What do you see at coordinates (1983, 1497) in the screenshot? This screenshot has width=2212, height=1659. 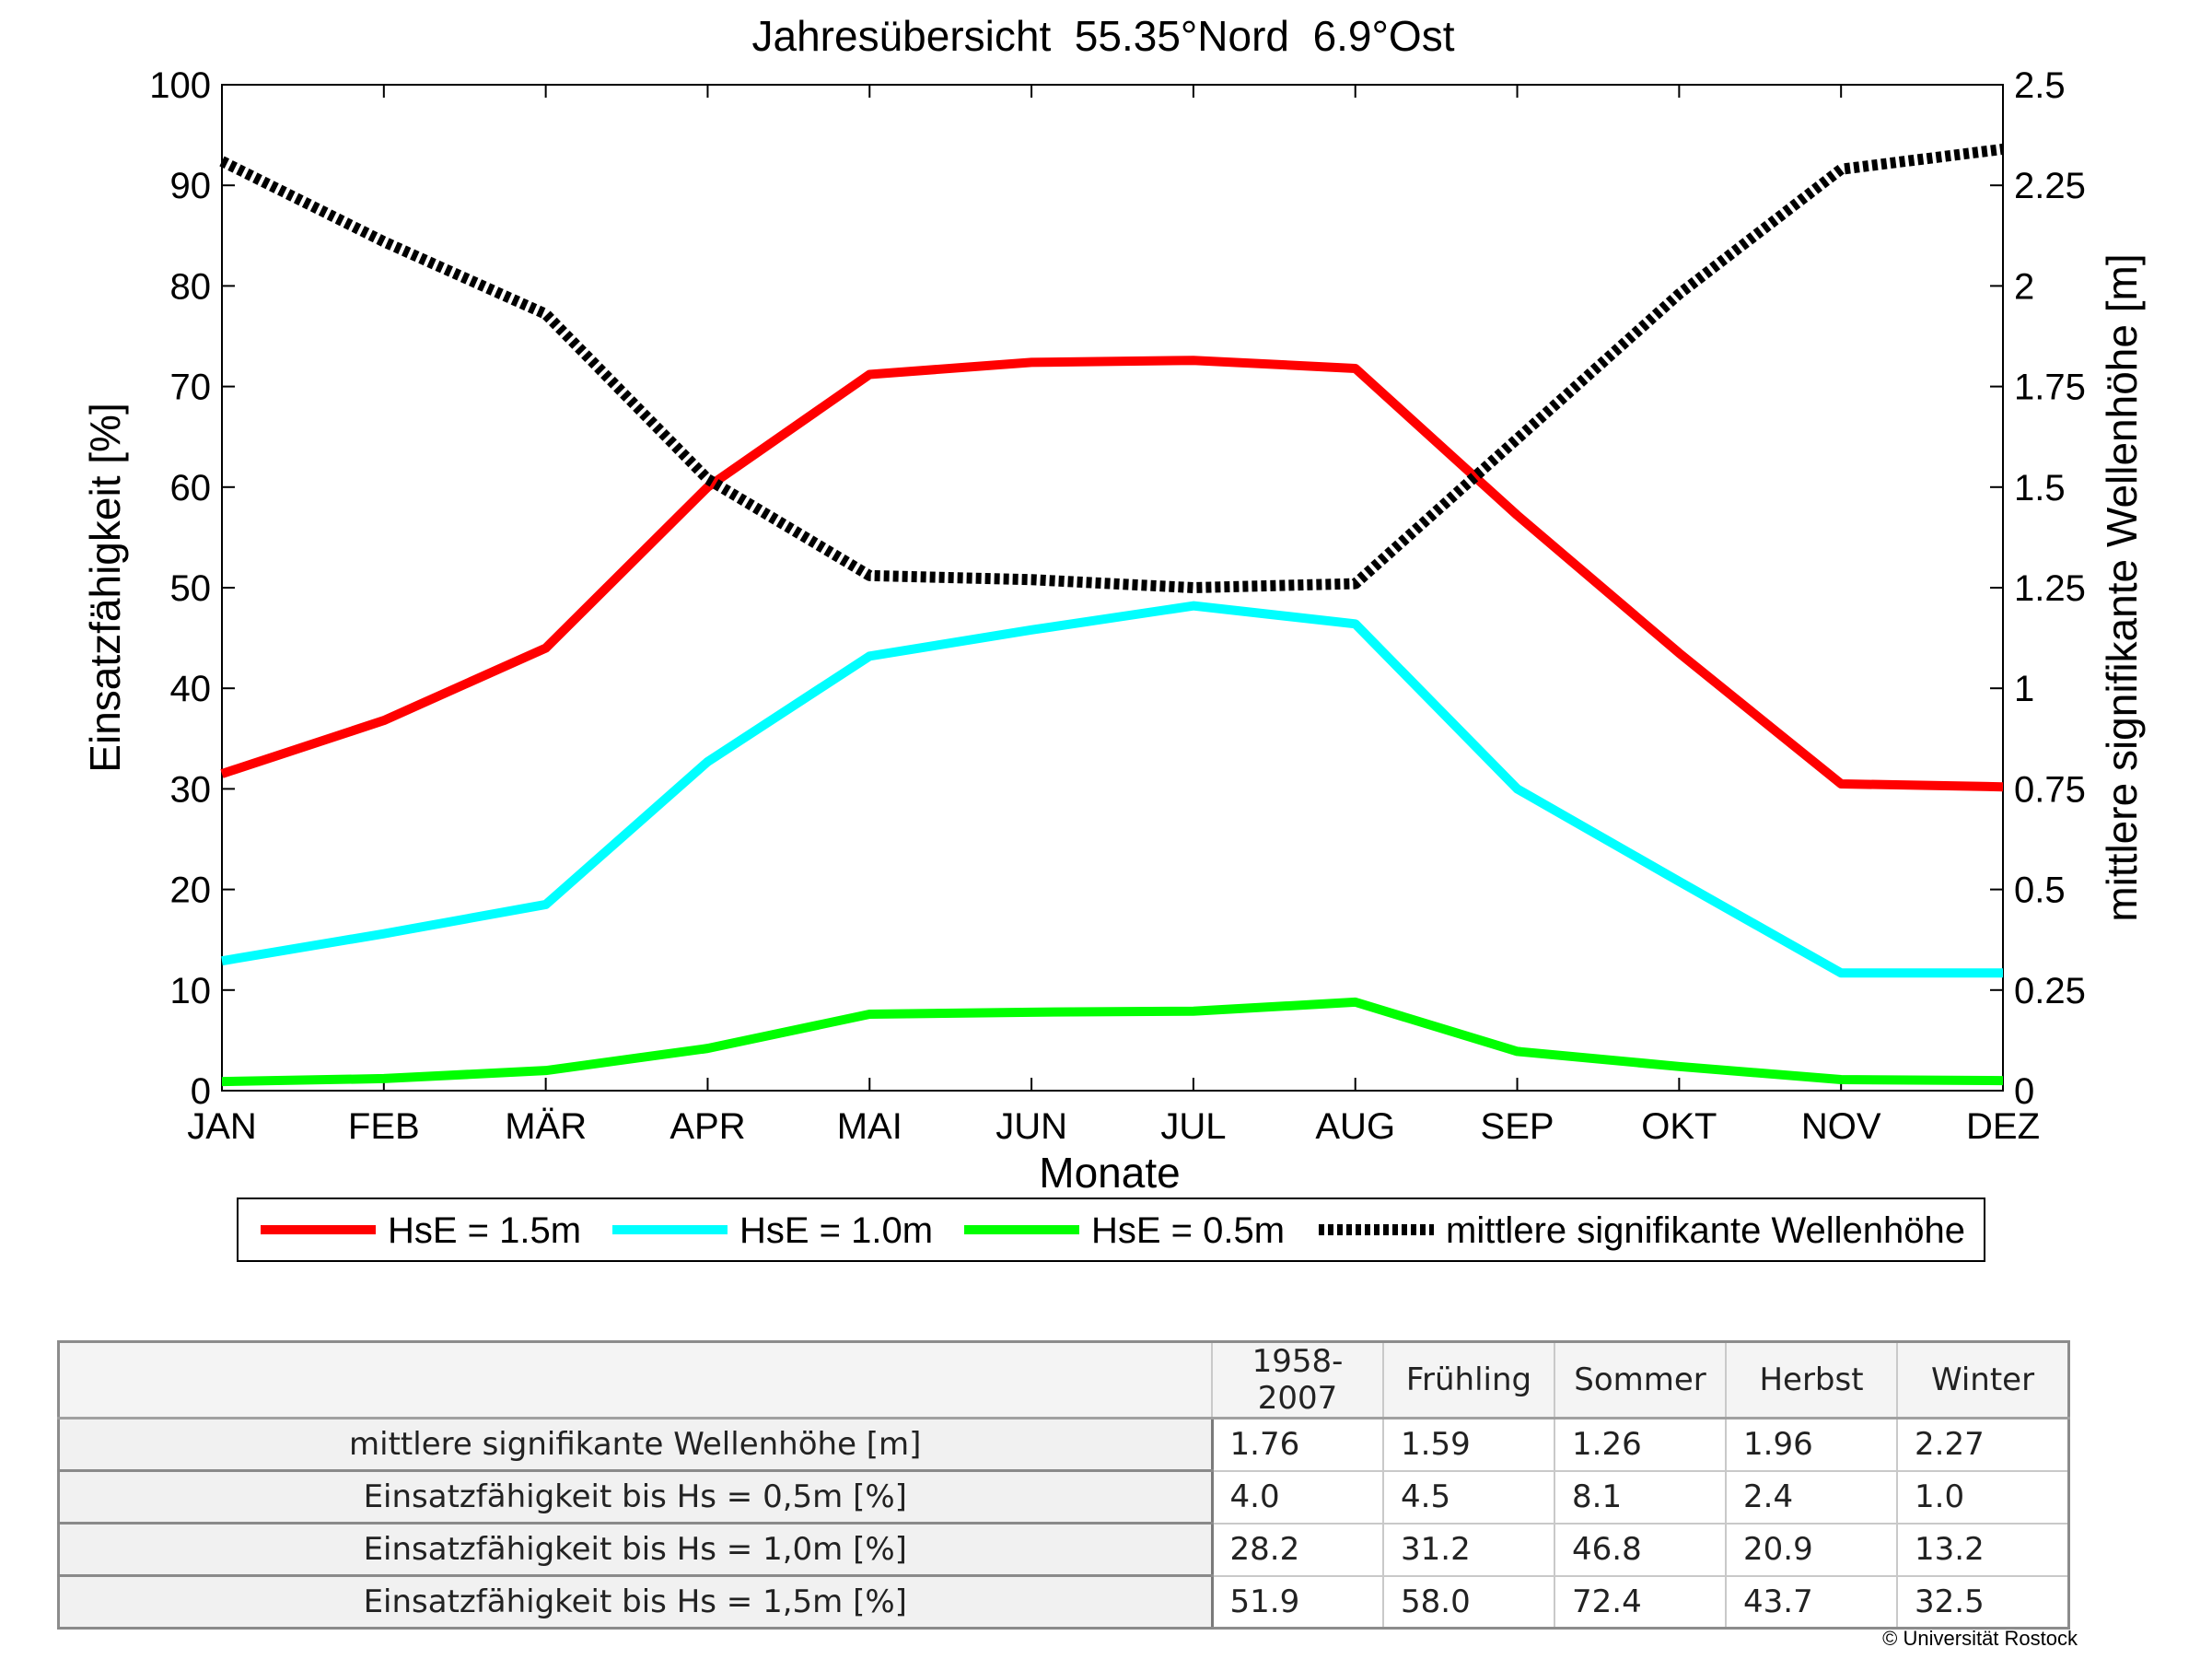 I see `table-cell: 1.0` at bounding box center [1983, 1497].